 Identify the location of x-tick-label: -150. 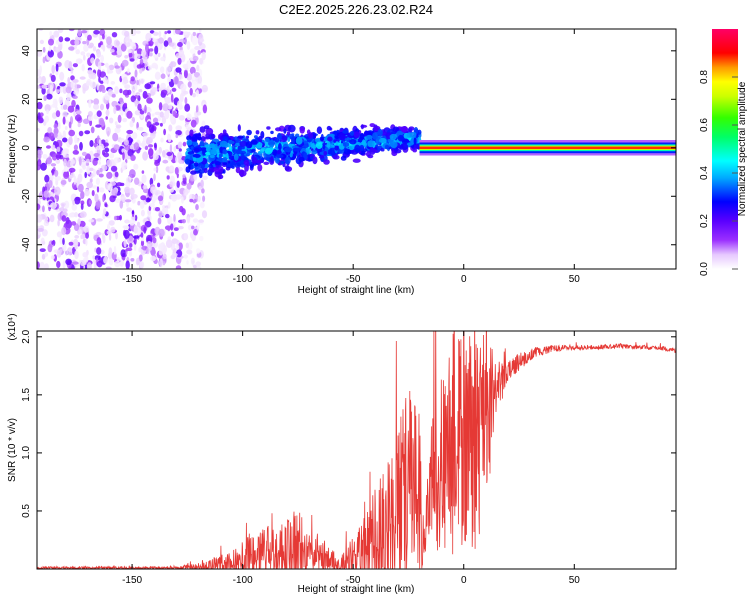
(132, 580).